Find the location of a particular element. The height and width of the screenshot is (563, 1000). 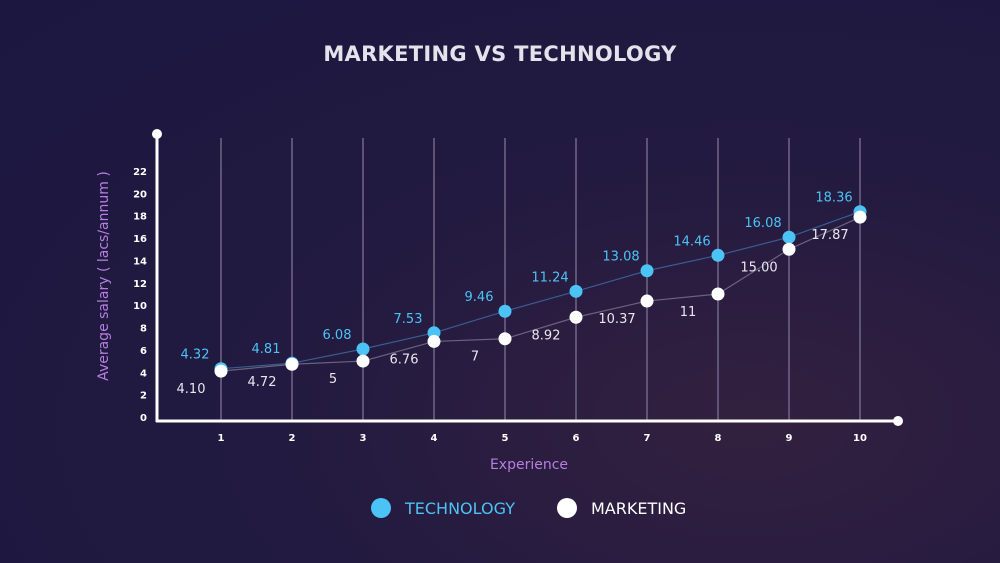

x-tick-label: 3 is located at coordinates (363, 438).